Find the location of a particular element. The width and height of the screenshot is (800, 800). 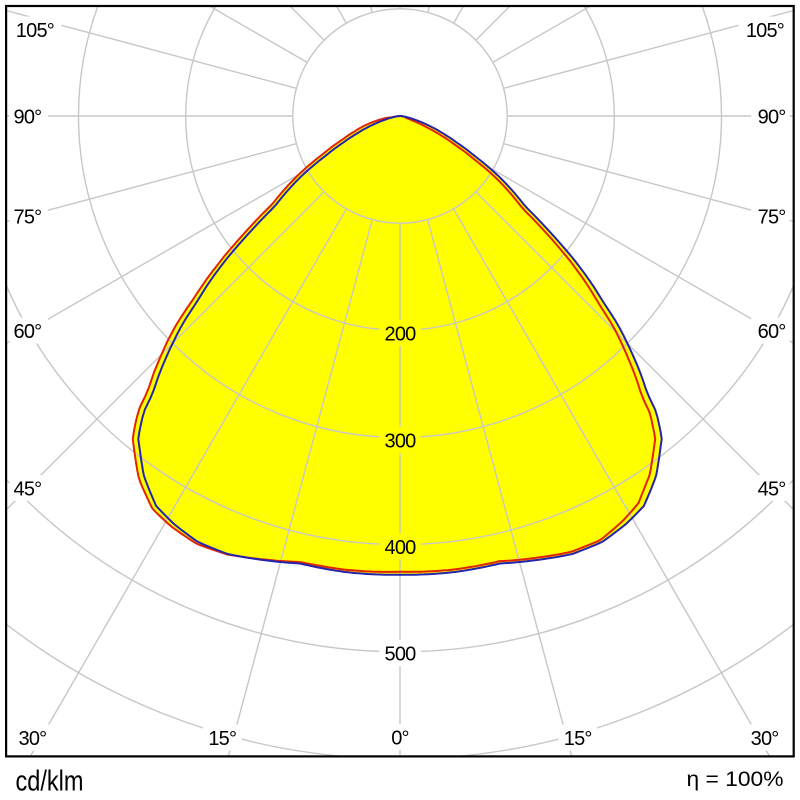

svg-text: 300 is located at coordinates (401, 441).